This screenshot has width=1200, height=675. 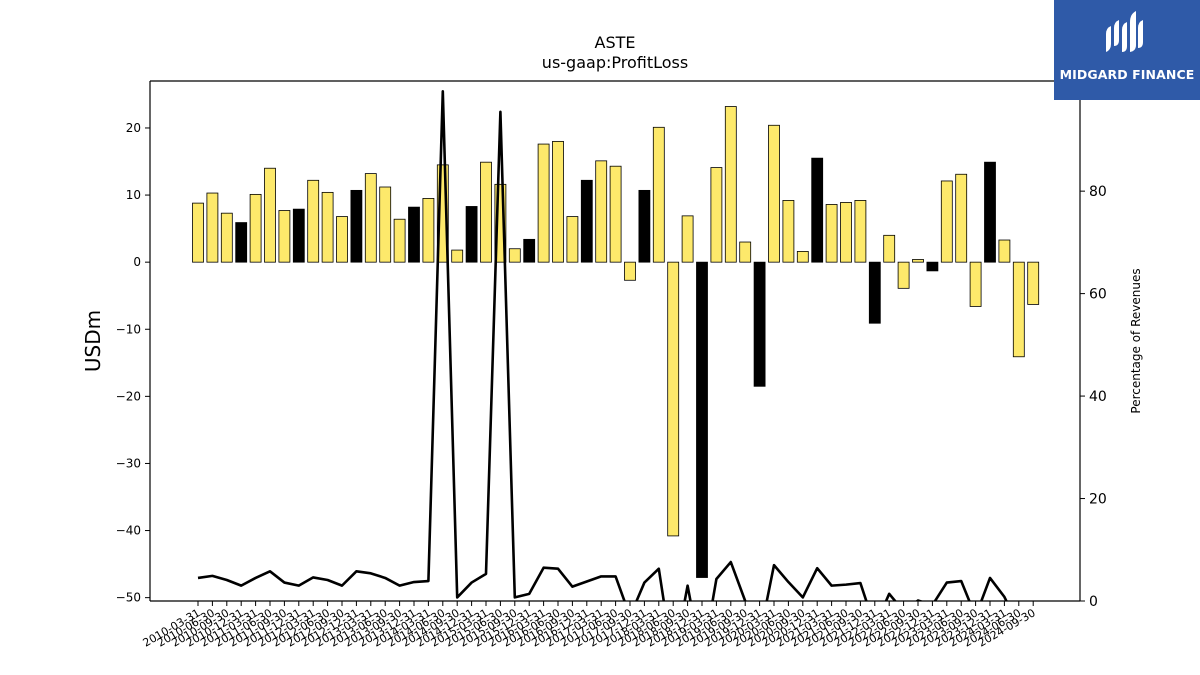 What do you see at coordinates (615, 62) in the screenshot?
I see `chart-subtitle: us-gaap:ProfitLoss` at bounding box center [615, 62].